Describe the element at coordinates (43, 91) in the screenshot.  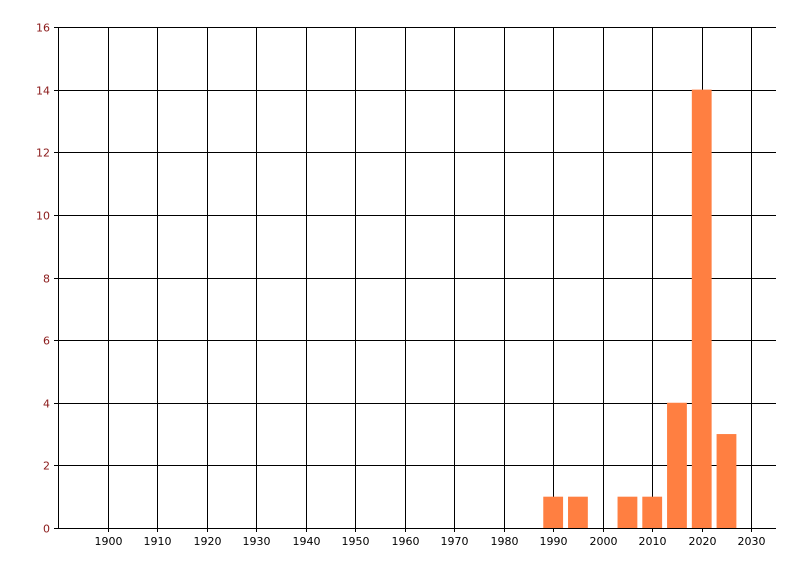
I see `y-tick-label: 14` at that location.